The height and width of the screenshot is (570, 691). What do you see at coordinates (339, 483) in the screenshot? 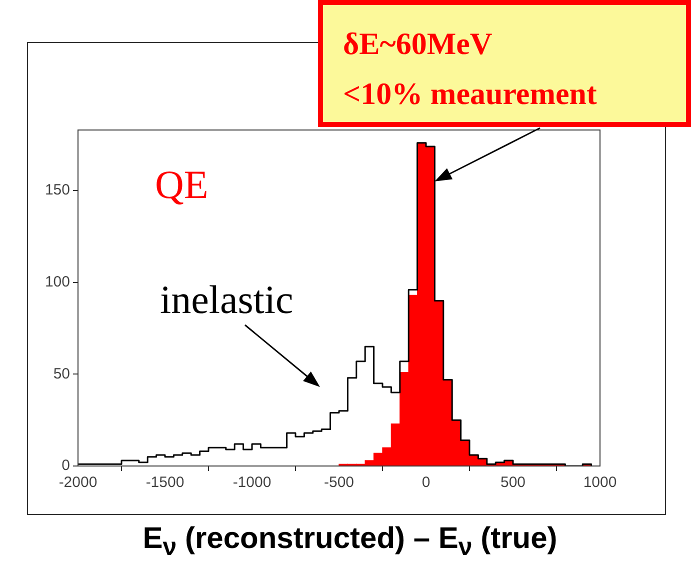
I see `x-tick-label: -500` at bounding box center [339, 483].